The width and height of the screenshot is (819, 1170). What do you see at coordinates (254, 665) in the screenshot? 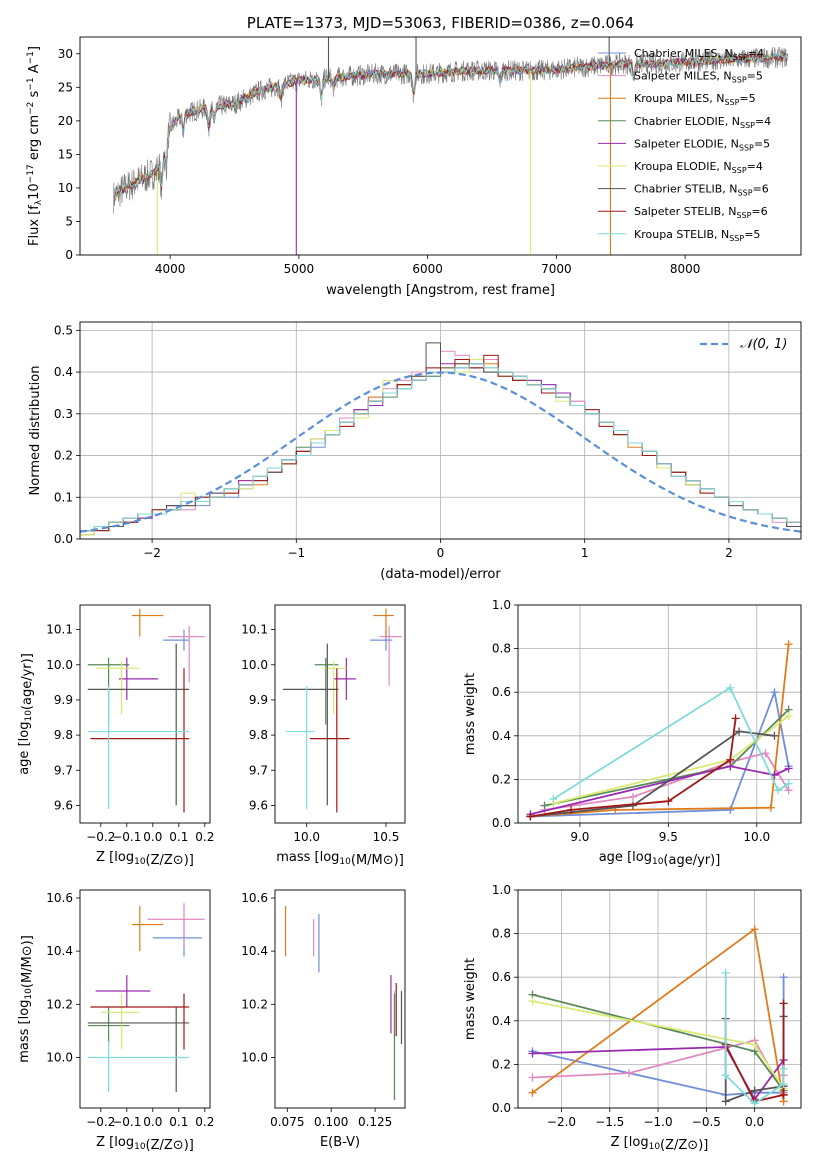
I see `y-tick-label: 10.0` at bounding box center [254, 665].